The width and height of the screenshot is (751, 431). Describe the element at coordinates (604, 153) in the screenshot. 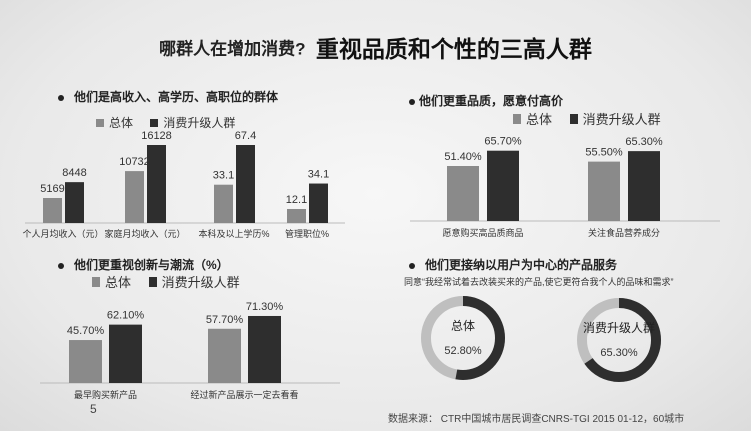

I see `value-label-total: 55.50%` at that location.